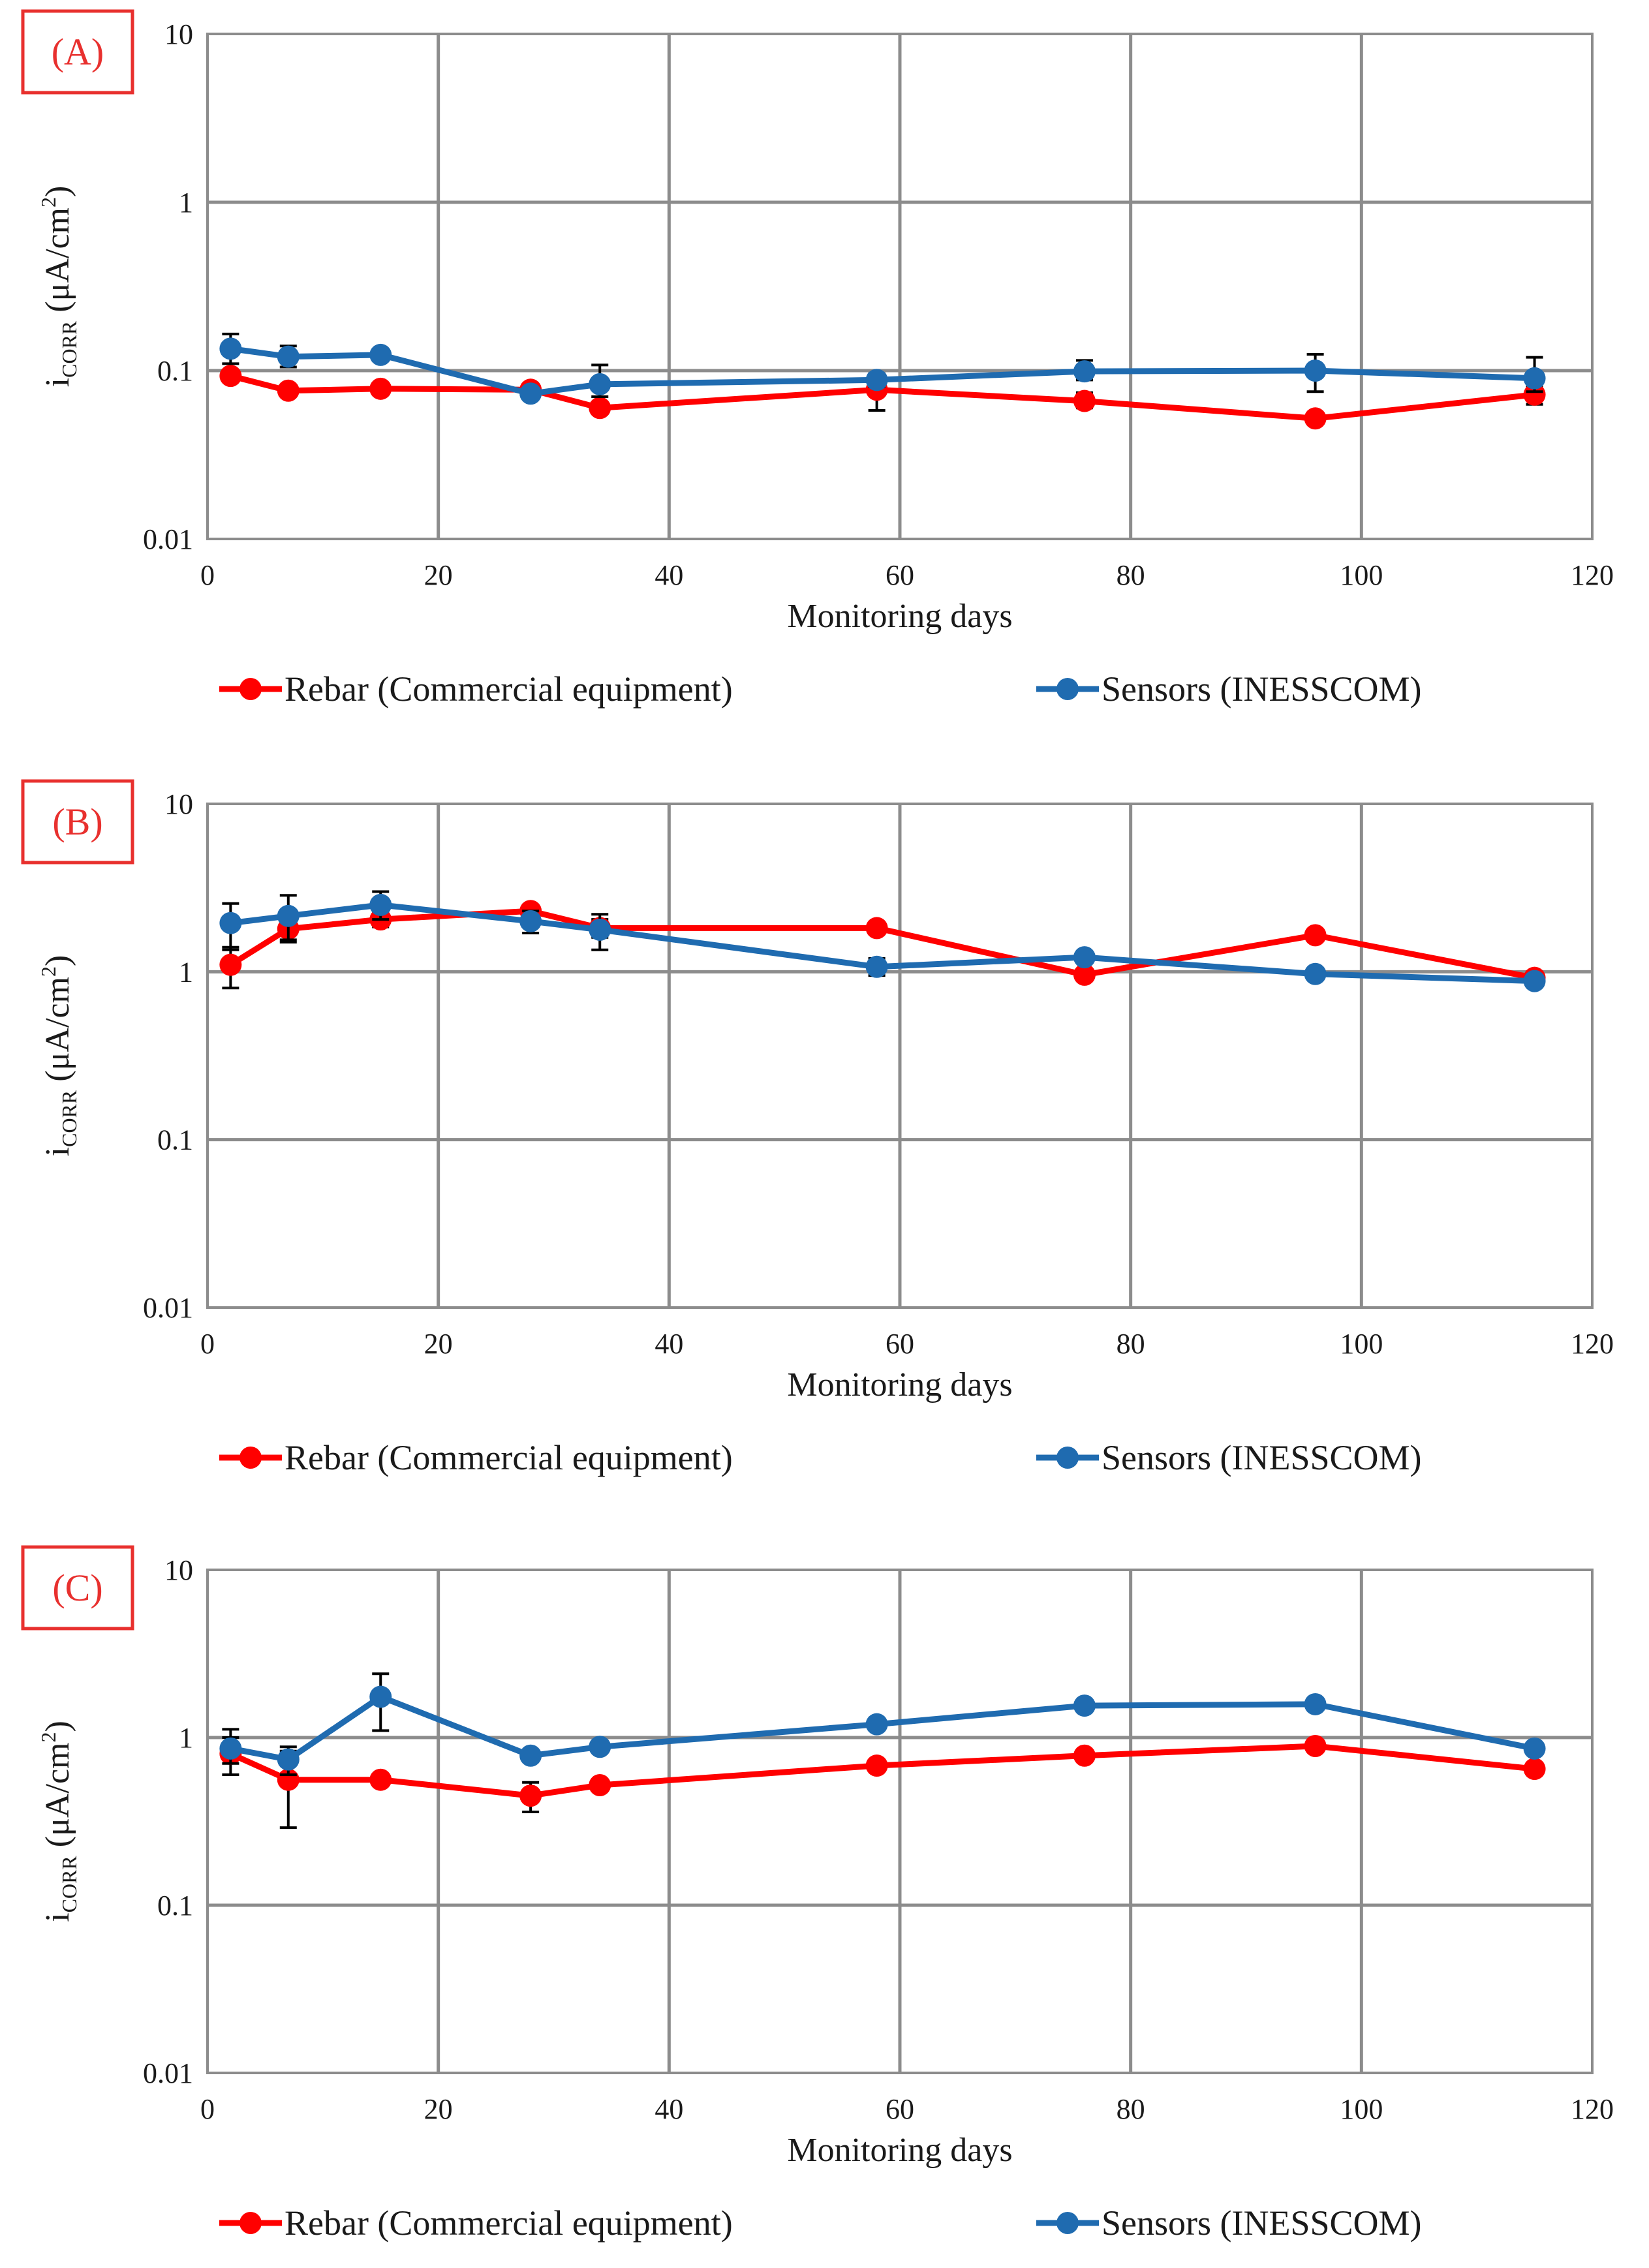 Image resolution: width=1649 pixels, height=2268 pixels. Describe the element at coordinates (882, 1783) in the screenshot. I see `series-rebar` at that location.